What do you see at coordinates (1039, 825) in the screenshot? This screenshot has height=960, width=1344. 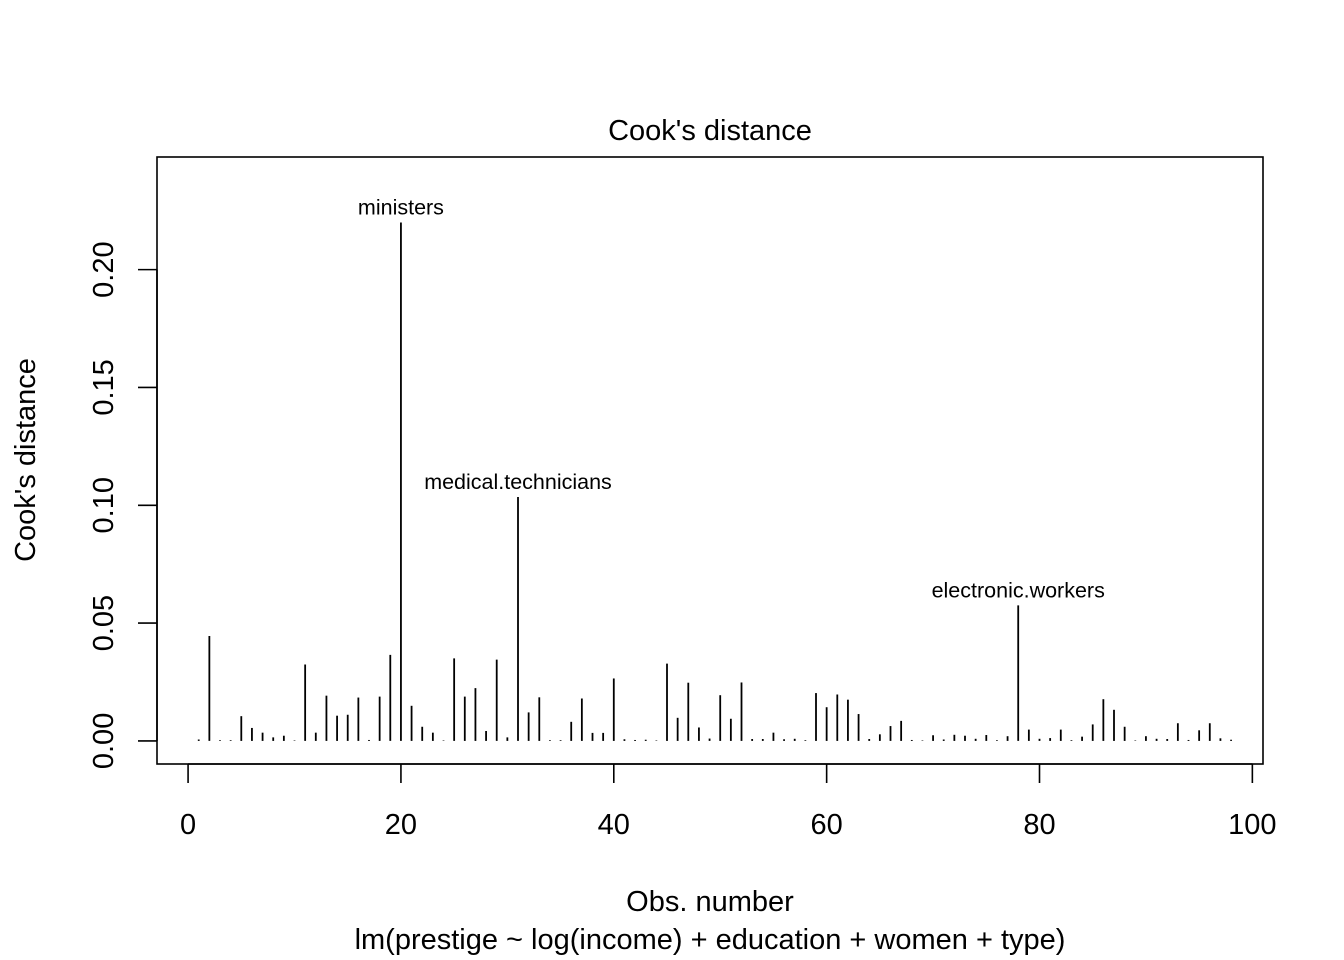 I see `x-tick-label: 80` at bounding box center [1039, 825].